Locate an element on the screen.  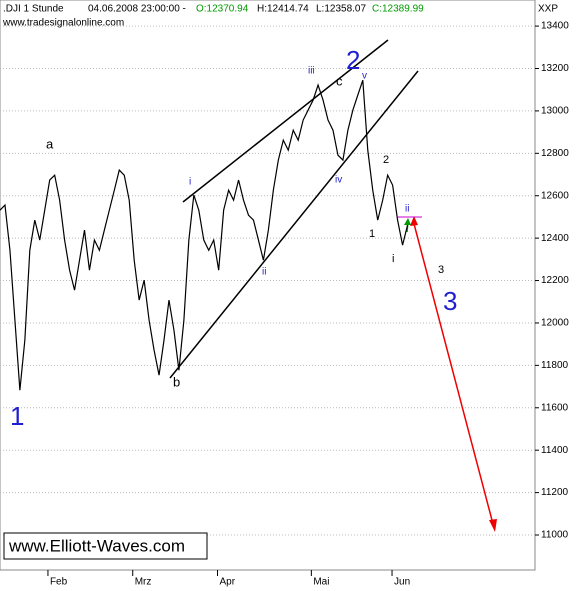
watermark-box is located at coordinates (105, 546).